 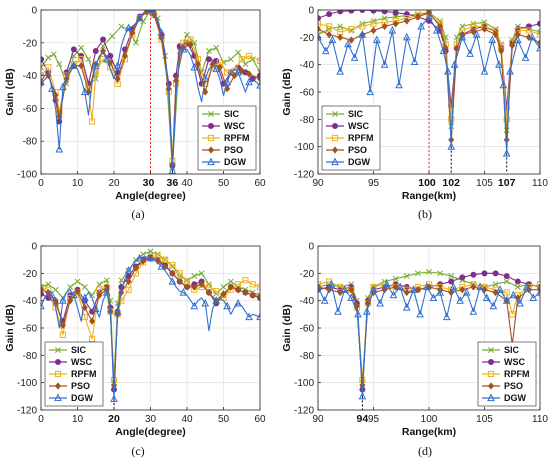 I want to click on x-tick-label: 50, so click(x=224, y=183).